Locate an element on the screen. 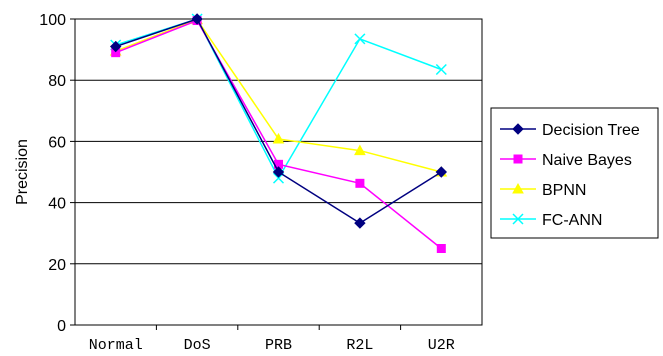  legend-label: FC-ANN is located at coordinates (572, 220).